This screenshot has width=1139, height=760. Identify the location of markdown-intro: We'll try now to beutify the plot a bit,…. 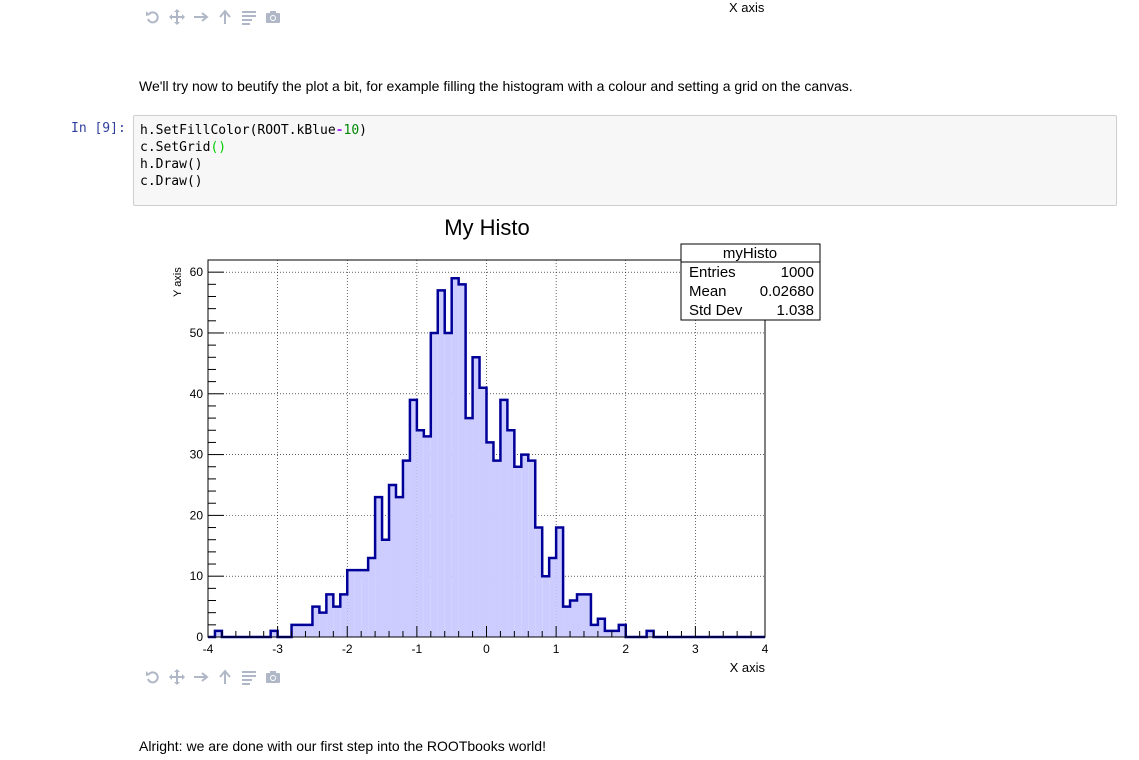
(496, 86).